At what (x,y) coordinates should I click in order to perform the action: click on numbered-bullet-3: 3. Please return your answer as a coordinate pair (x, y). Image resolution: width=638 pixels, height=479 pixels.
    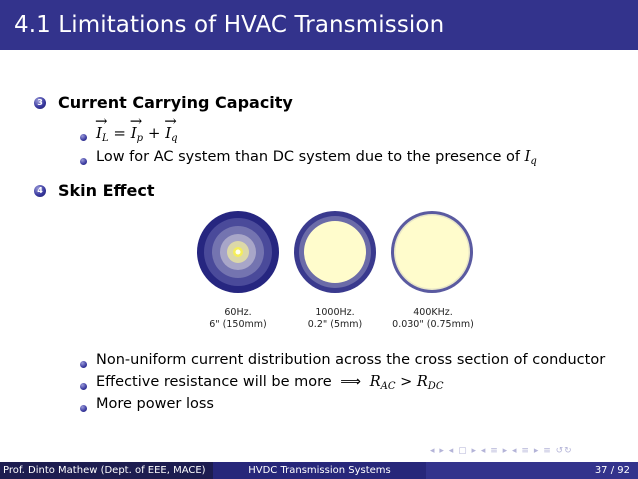
    Looking at the image, I should click on (40, 103).